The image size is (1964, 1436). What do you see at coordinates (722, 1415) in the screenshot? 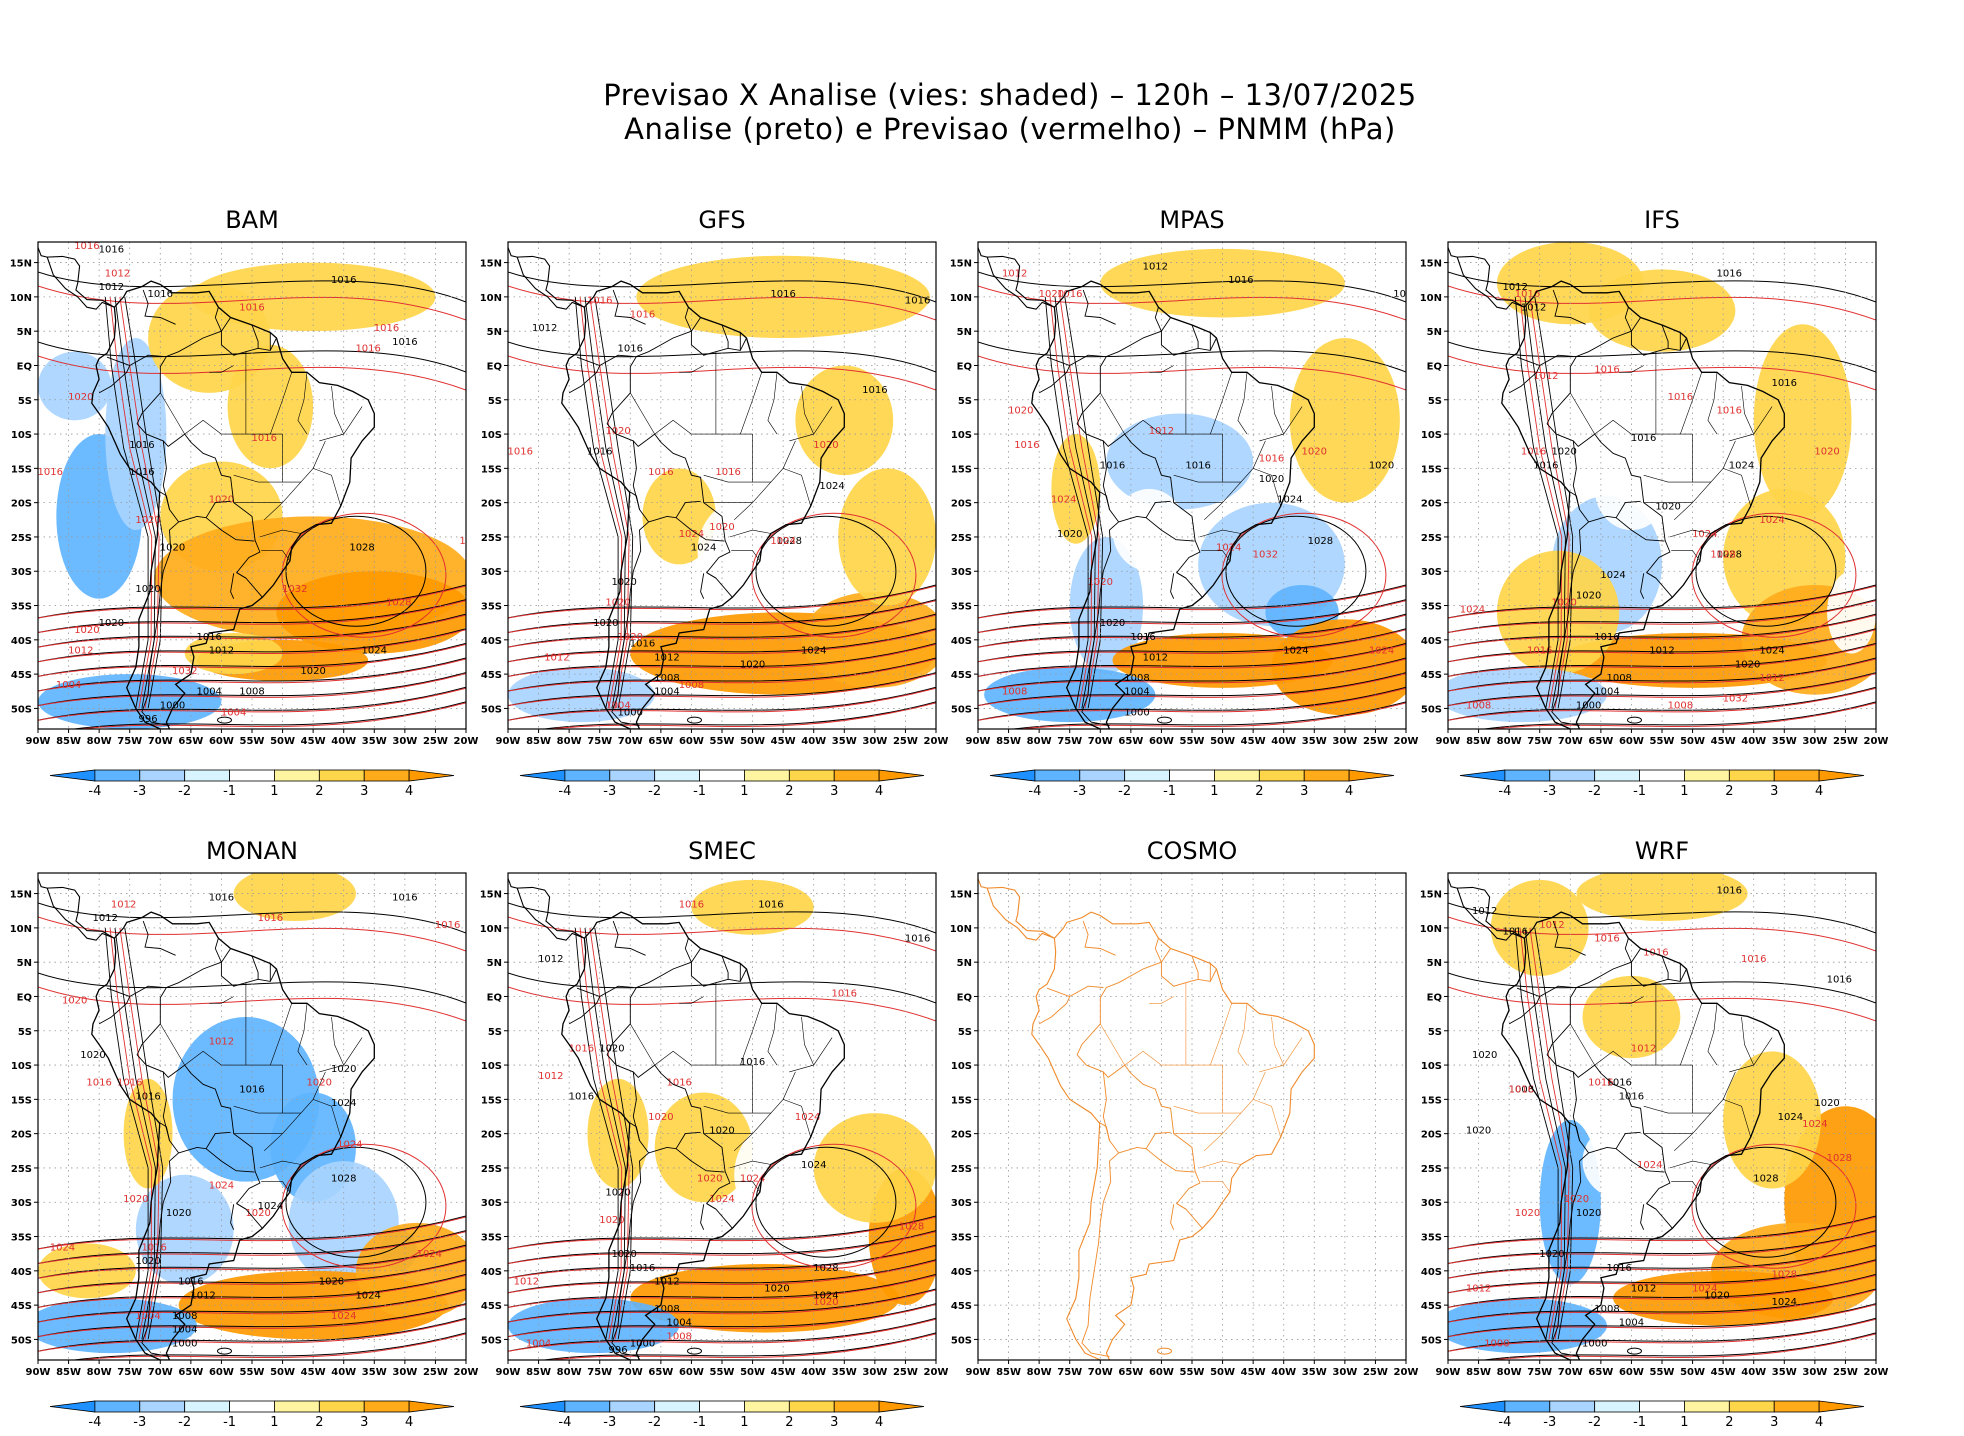
I see `colorbar: -4 -3 -2 -1 1 2 3 4` at bounding box center [722, 1415].